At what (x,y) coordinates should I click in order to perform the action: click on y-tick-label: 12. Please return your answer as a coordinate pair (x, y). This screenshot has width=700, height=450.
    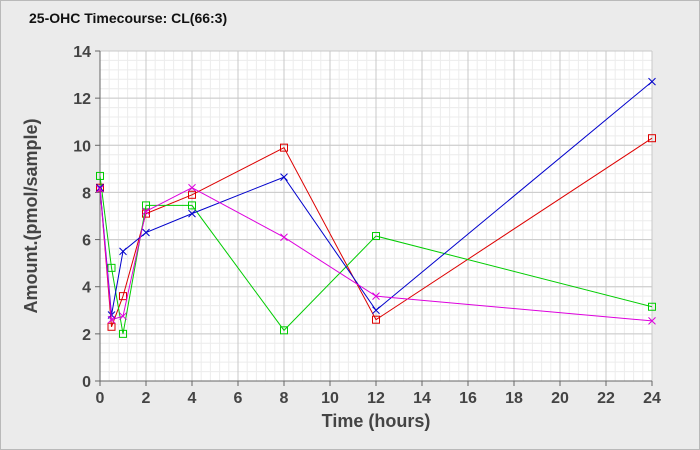
    Looking at the image, I should click on (82, 99).